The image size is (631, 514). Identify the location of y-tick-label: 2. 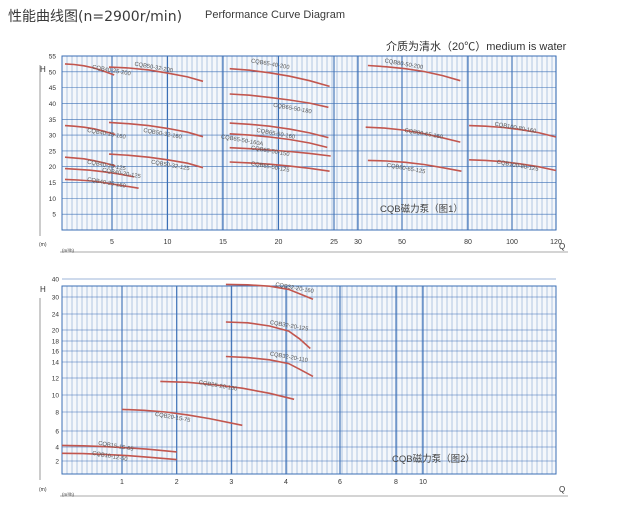
(57, 462).